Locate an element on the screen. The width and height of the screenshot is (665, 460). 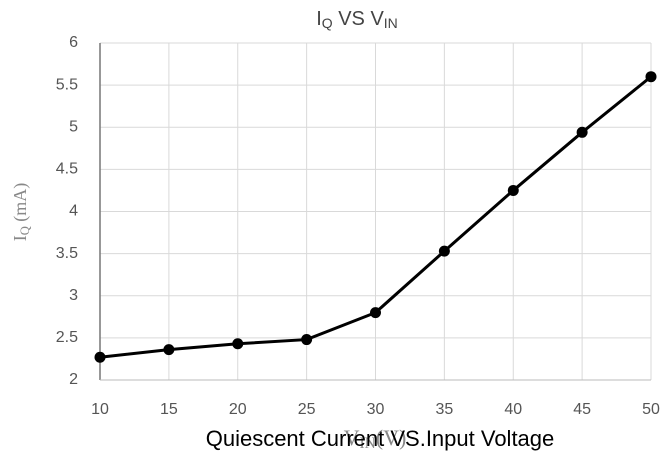
y-tick-label: 2.5 is located at coordinates (67, 337).